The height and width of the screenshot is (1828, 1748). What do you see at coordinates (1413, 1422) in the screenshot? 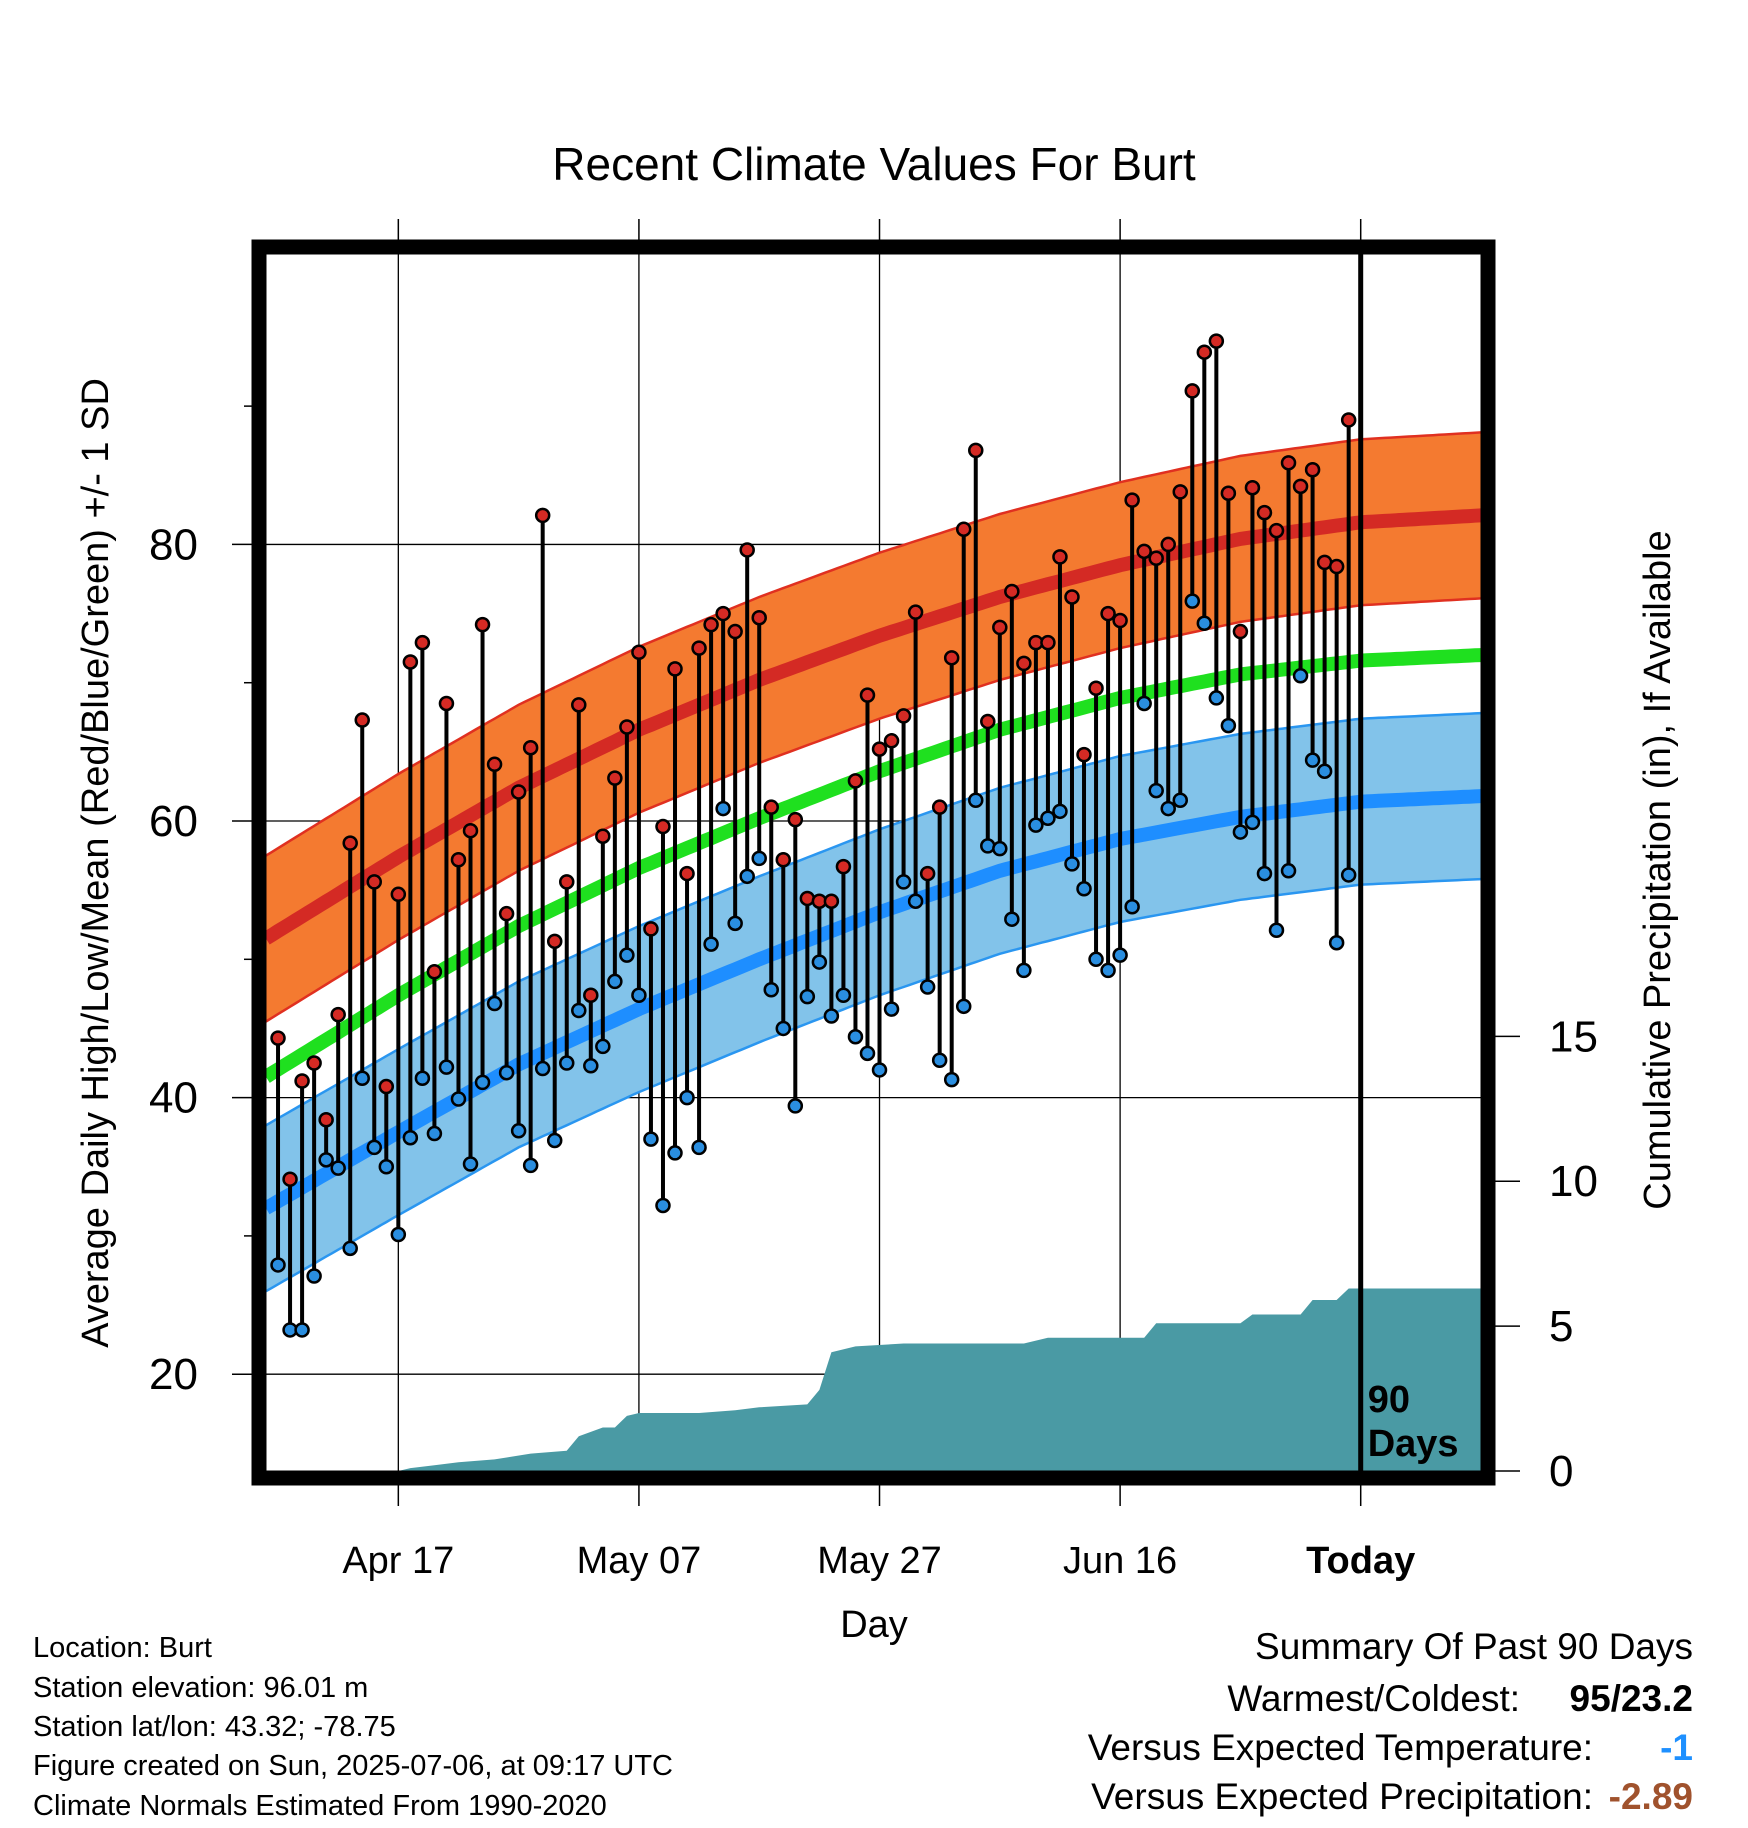
I see `today-days-label: 90 Days` at bounding box center [1413, 1422].